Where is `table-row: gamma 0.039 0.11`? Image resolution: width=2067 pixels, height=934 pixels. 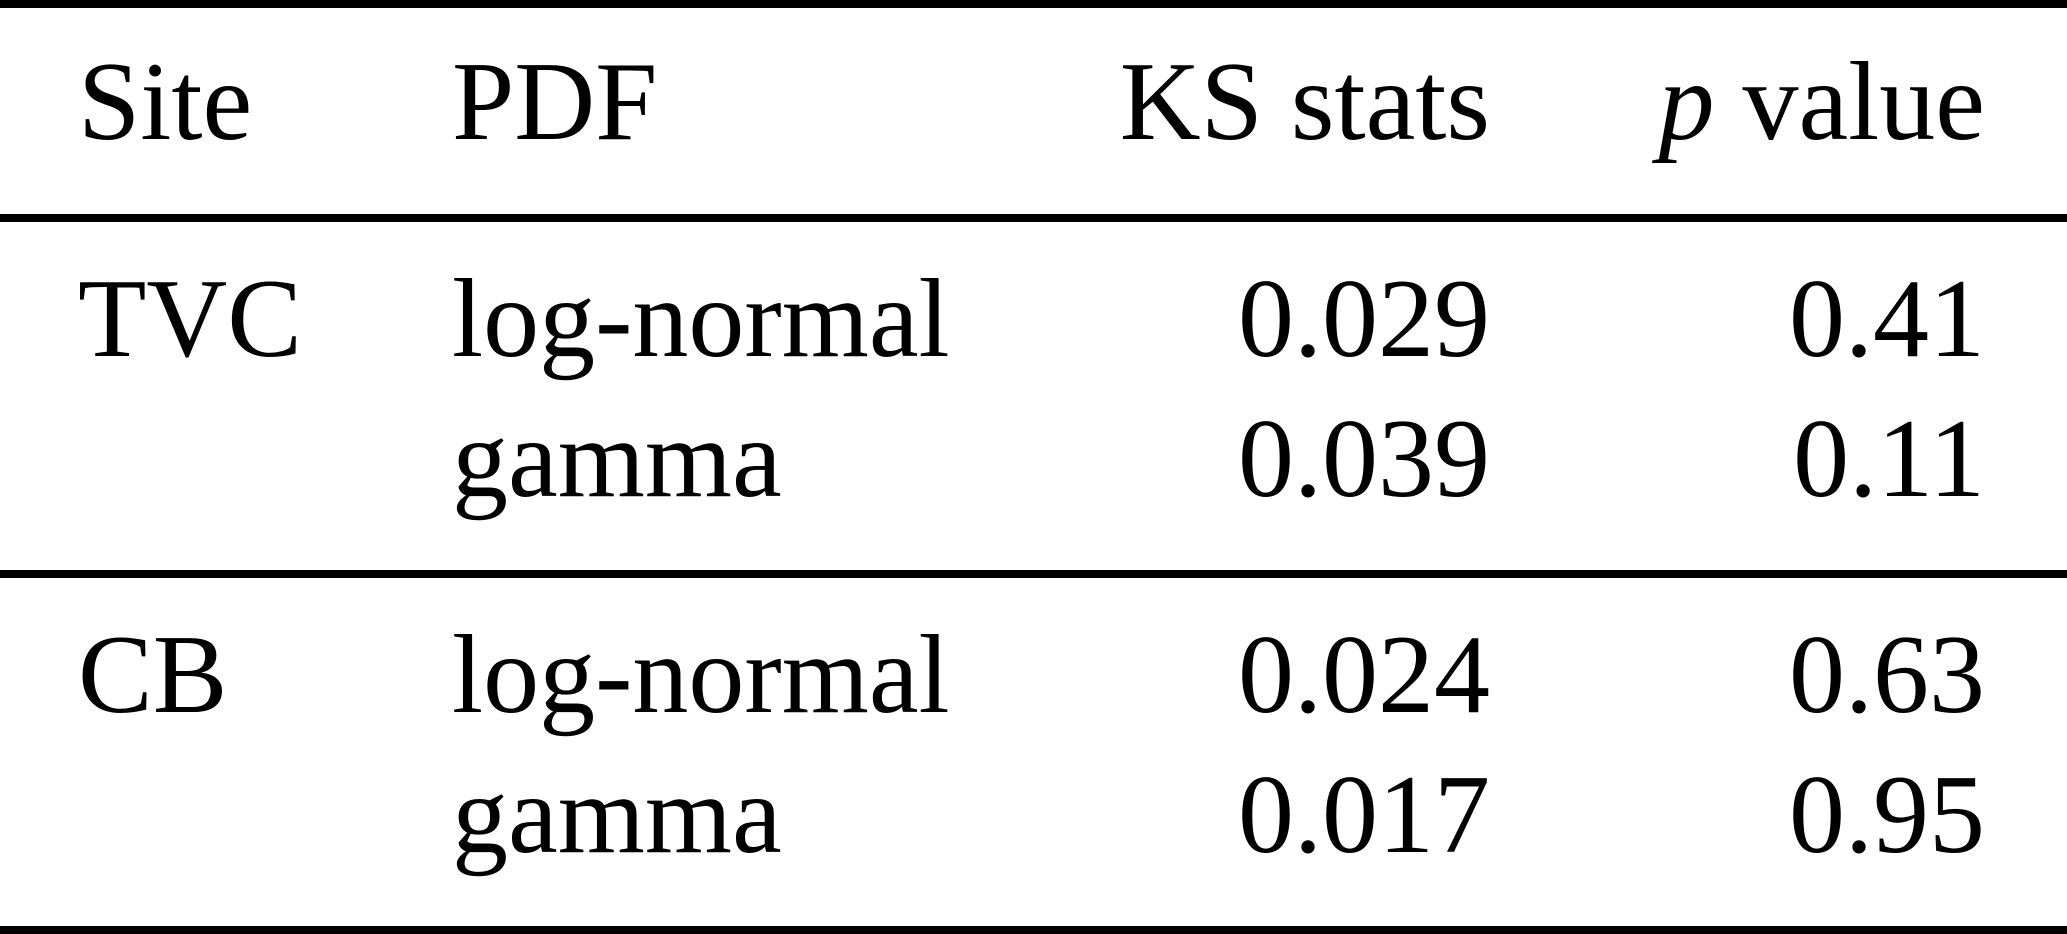 table-row: gamma 0.039 0.11 is located at coordinates (1033, 459).